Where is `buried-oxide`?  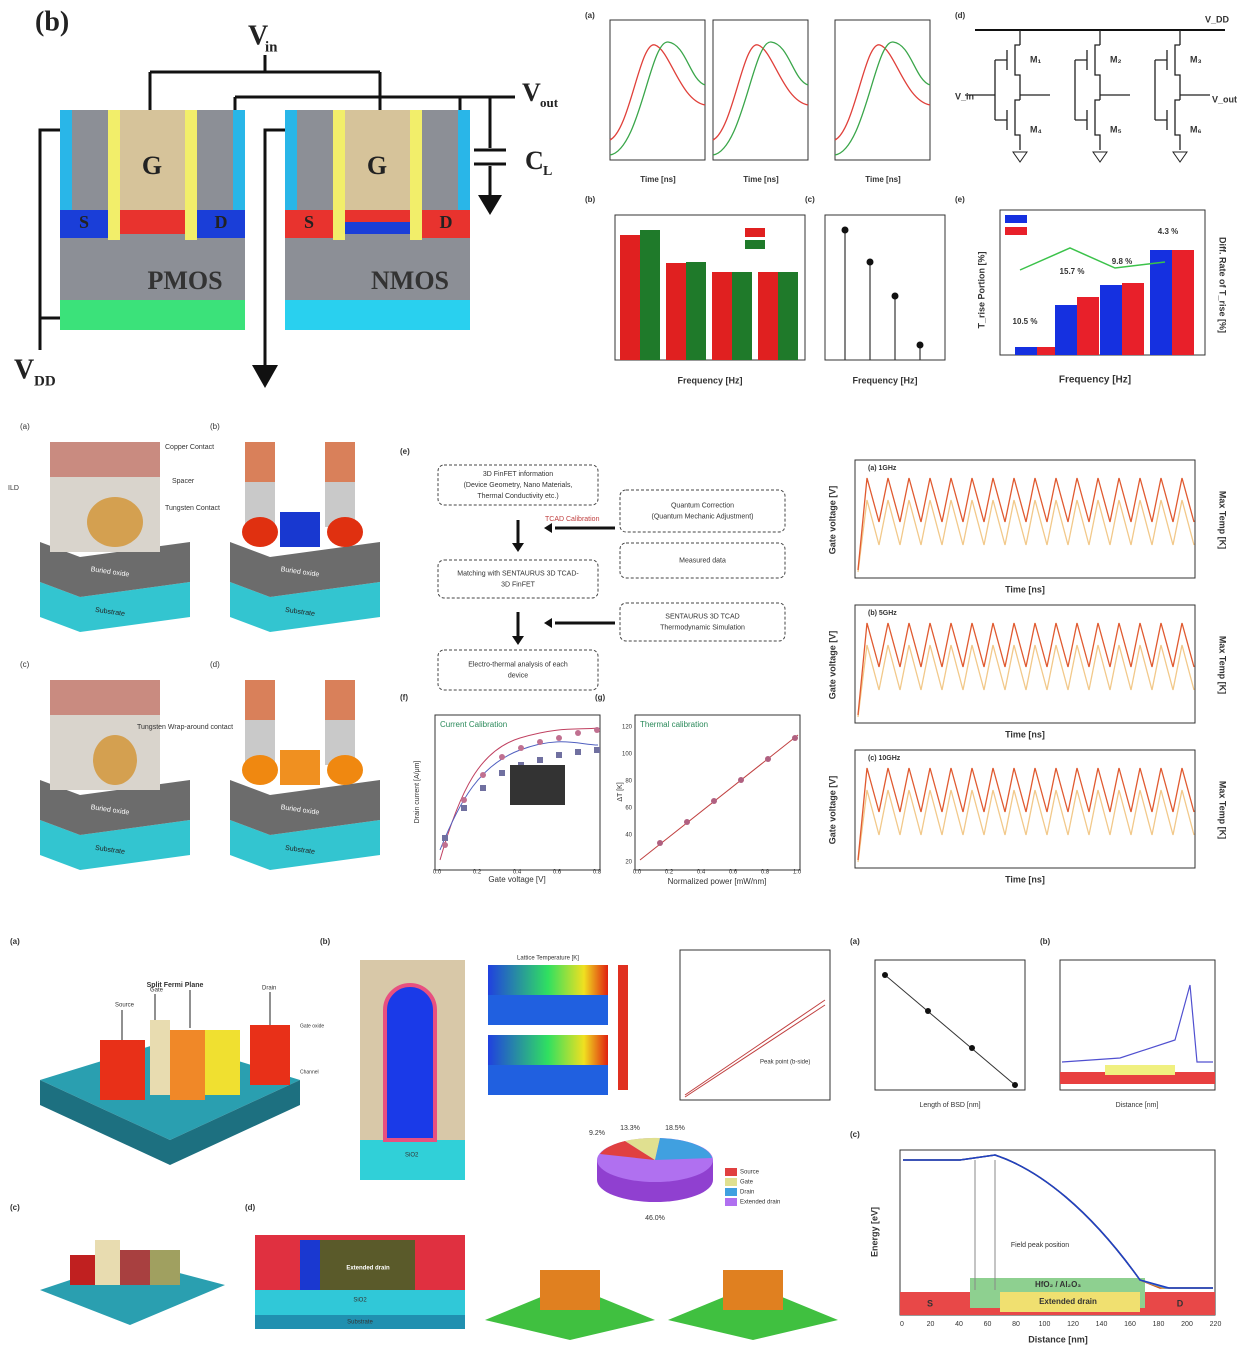 buried-oxide is located at coordinates (115, 569).